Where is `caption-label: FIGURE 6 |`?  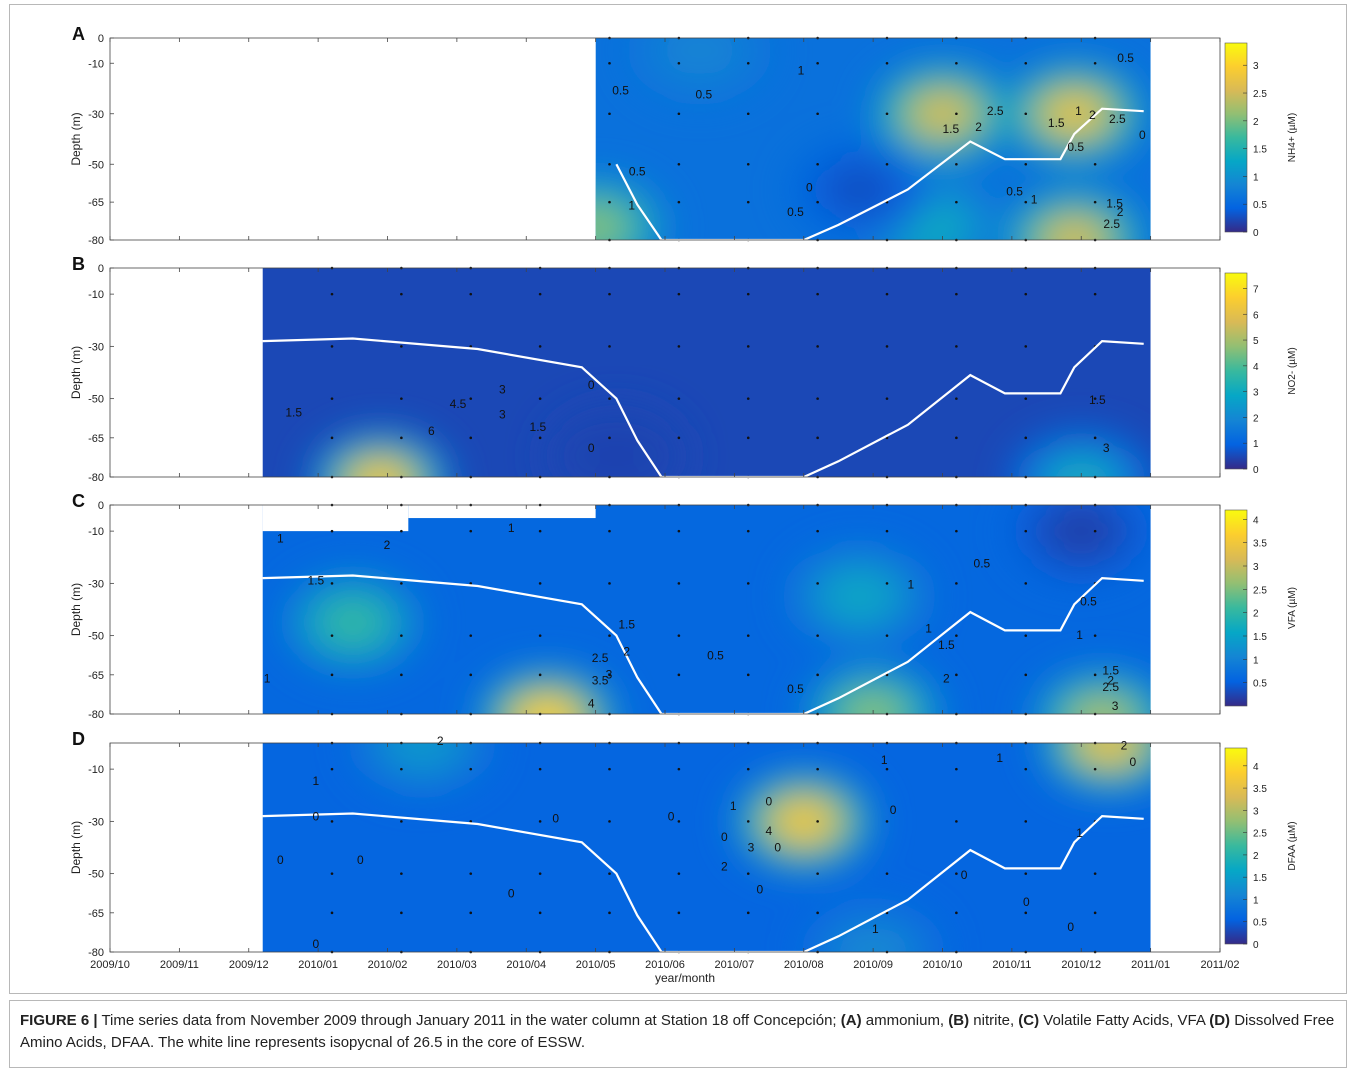
caption-label: FIGURE 6 | is located at coordinates (59, 1020).